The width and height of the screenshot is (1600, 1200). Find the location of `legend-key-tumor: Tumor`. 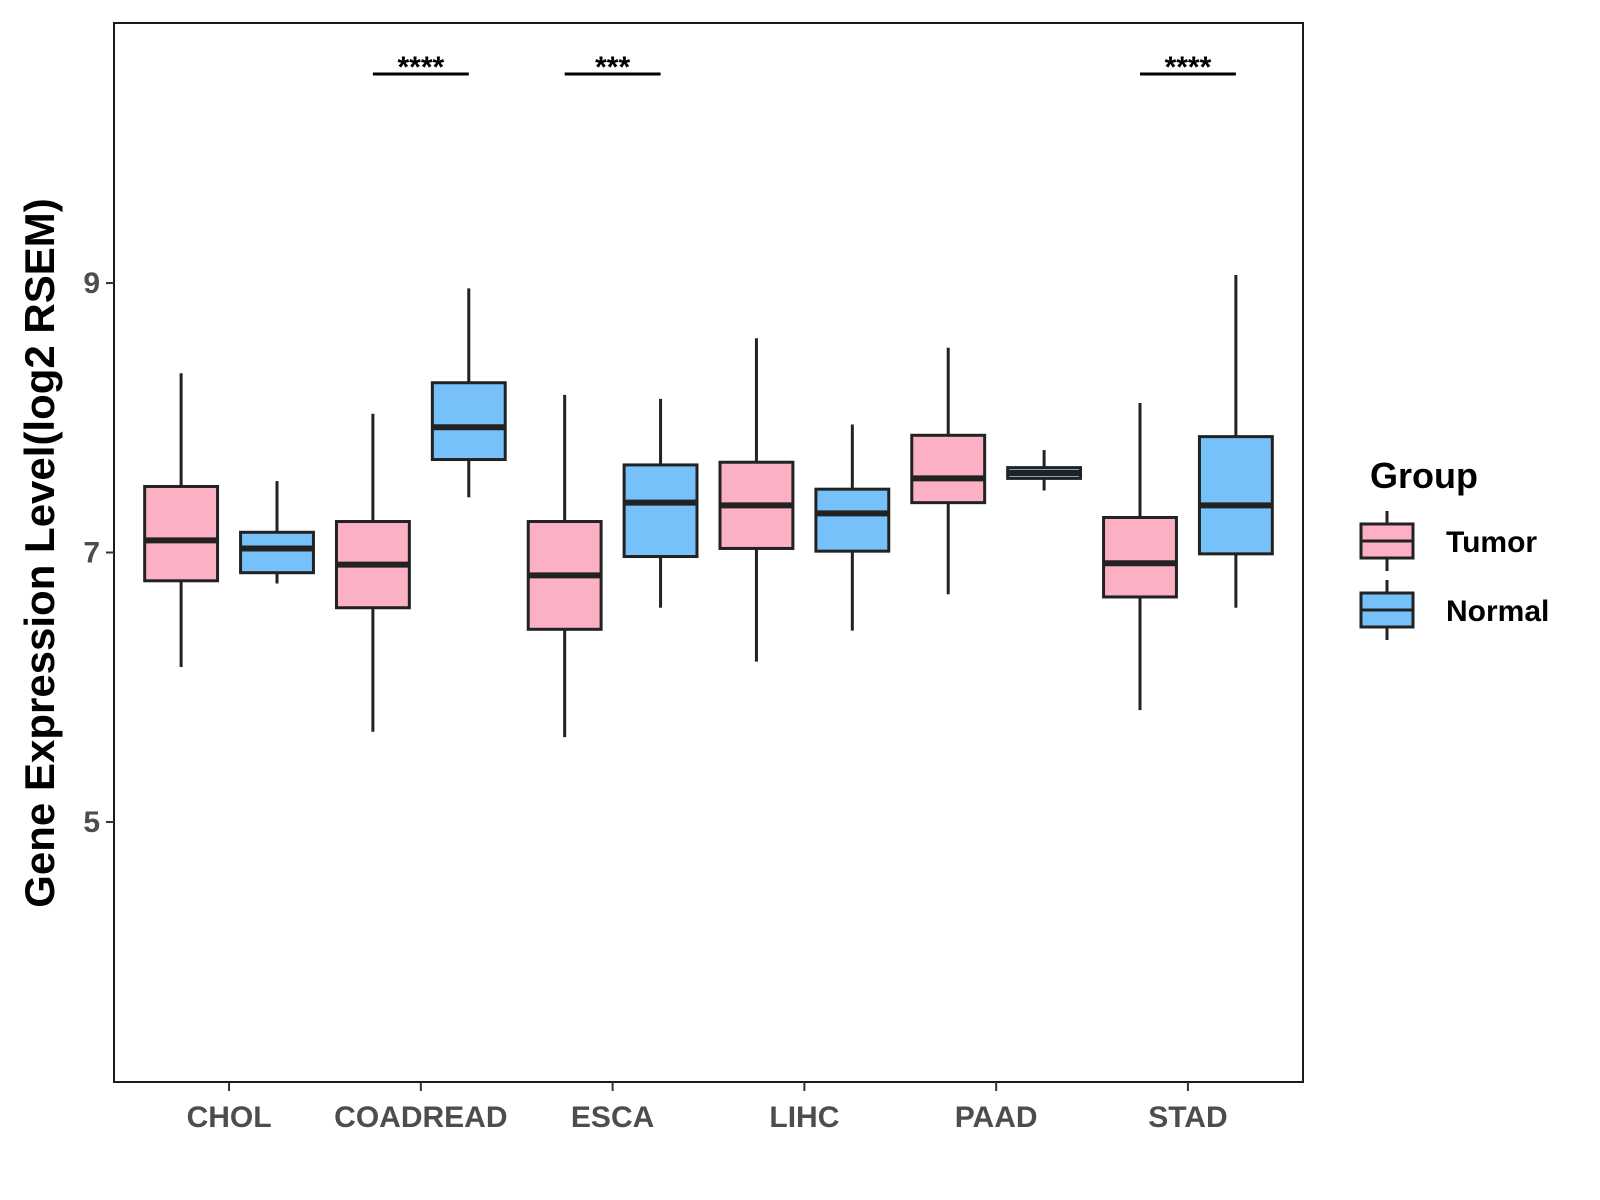

legend-key-tumor: Tumor is located at coordinates (1448, 541).